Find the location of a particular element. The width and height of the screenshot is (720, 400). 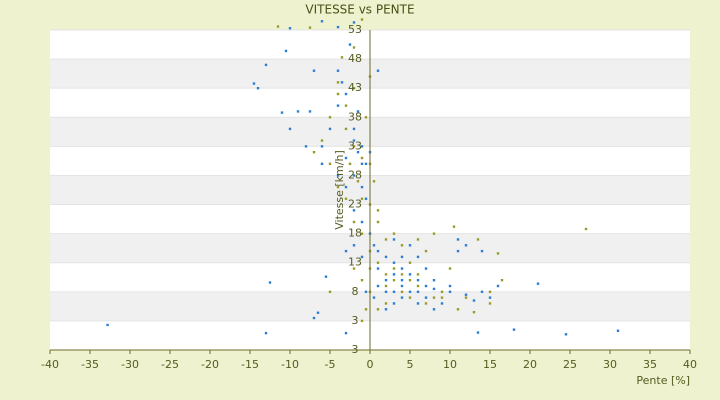

y-tick-label: 3 is located at coordinates (355, 320).